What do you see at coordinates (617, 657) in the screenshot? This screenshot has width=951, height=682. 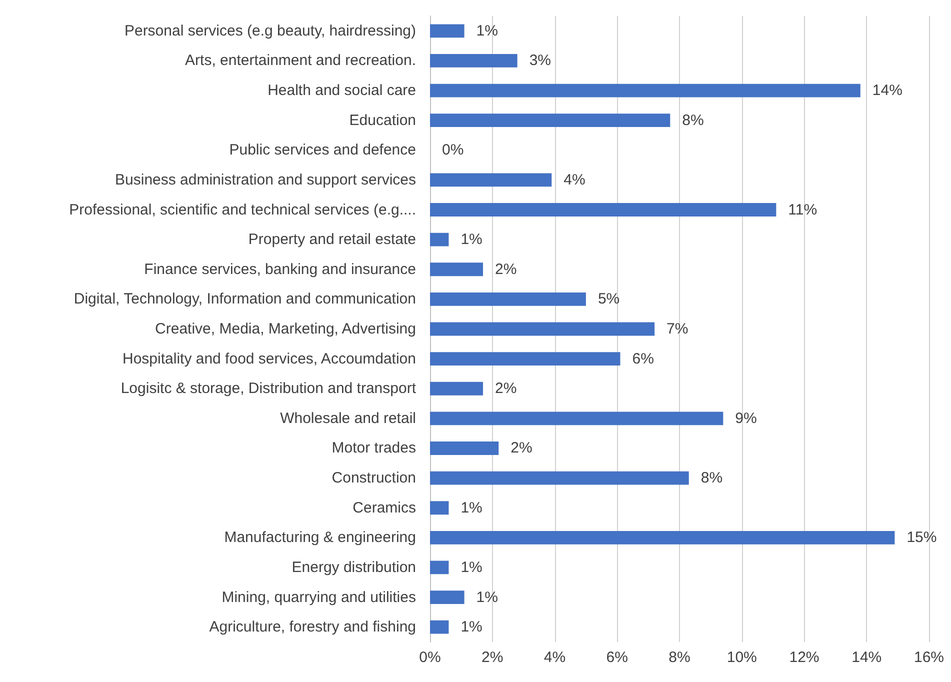 I see `x-tick-label: 6%` at bounding box center [617, 657].